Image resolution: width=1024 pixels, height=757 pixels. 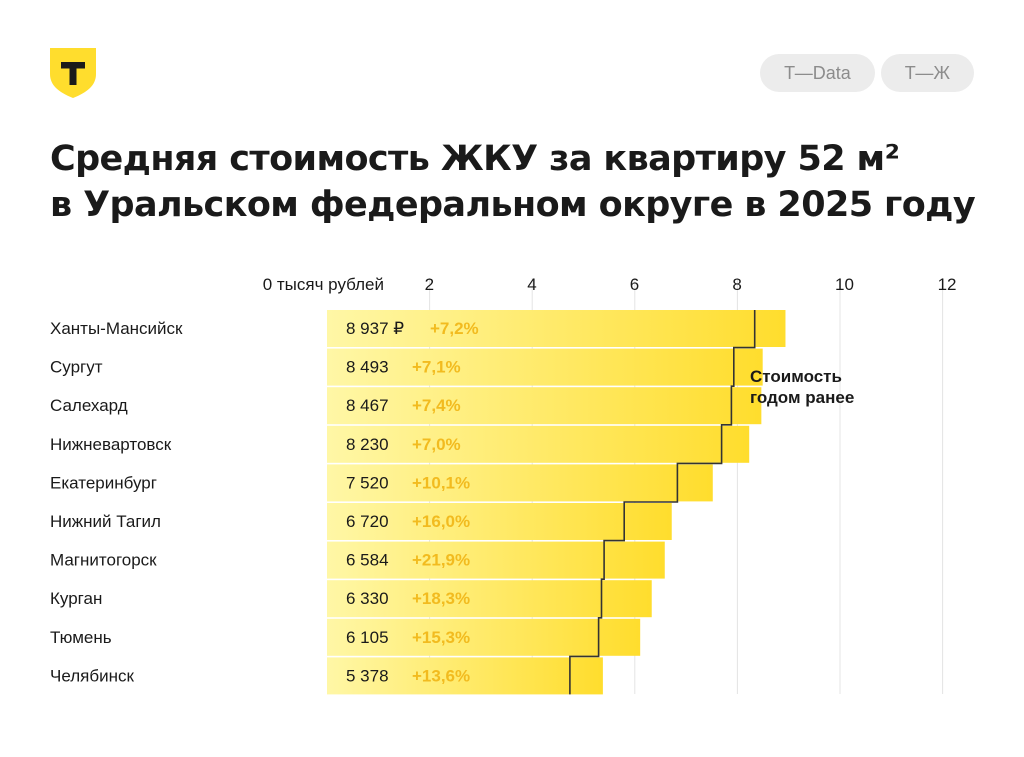 I want to click on value-label: 8 493, so click(x=367, y=367).